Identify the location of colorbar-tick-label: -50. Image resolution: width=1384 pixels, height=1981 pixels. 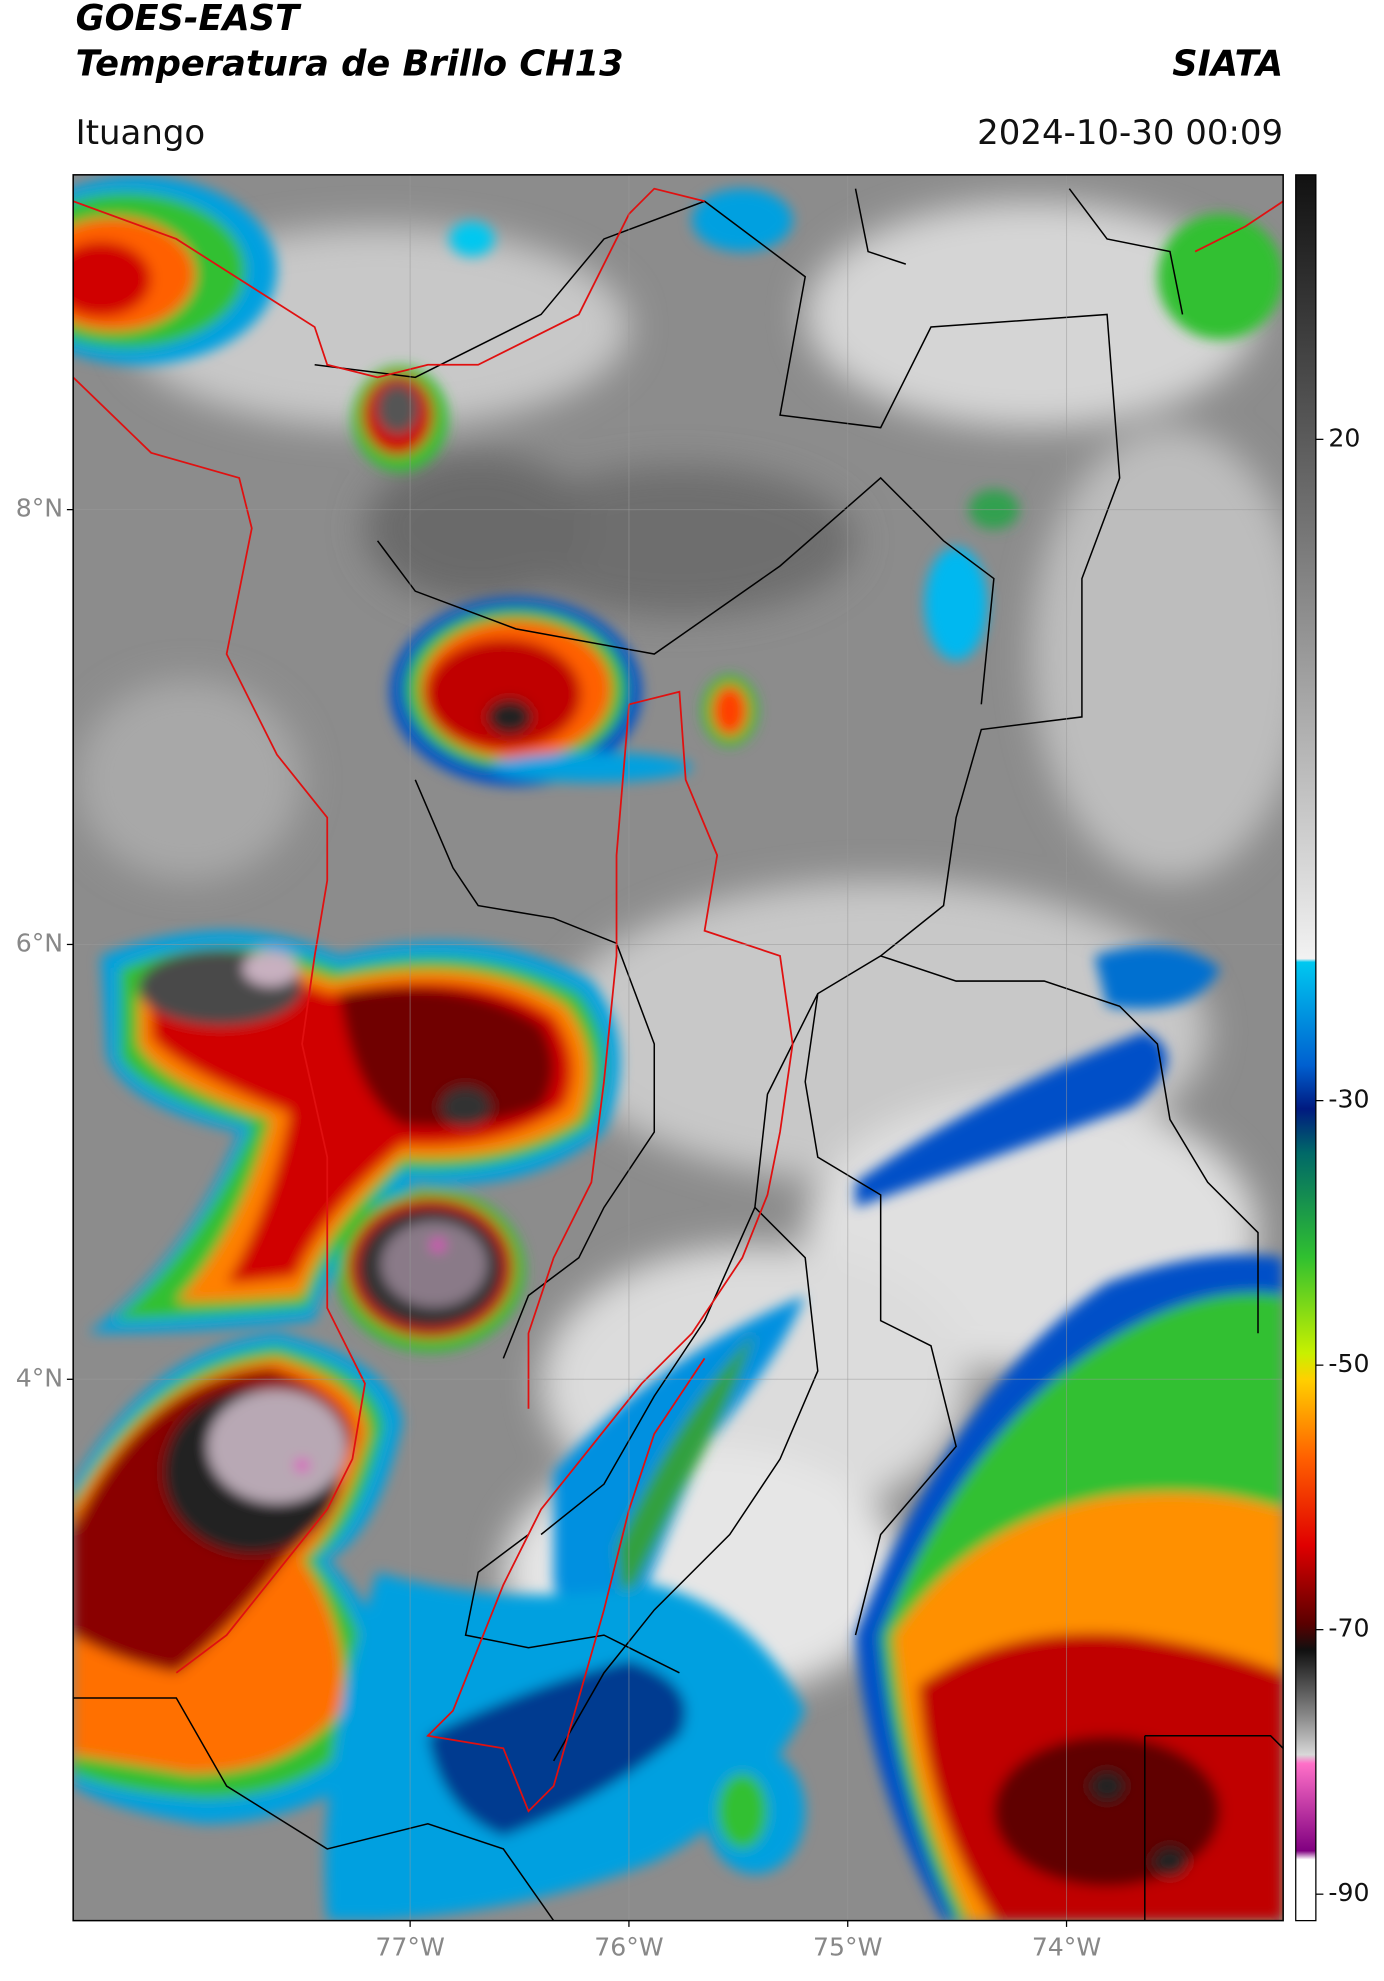
(1348, 1363).